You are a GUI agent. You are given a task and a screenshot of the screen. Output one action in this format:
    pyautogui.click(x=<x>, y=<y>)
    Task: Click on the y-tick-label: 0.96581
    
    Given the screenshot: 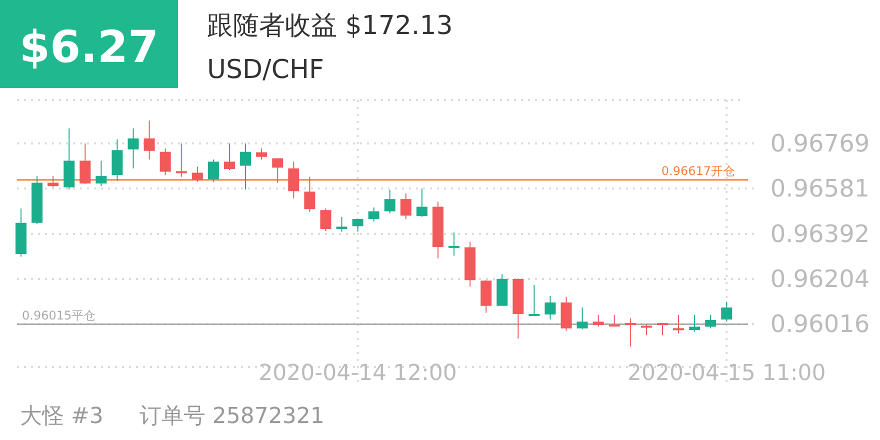 What is the action you would take?
    pyautogui.click(x=820, y=188)
    